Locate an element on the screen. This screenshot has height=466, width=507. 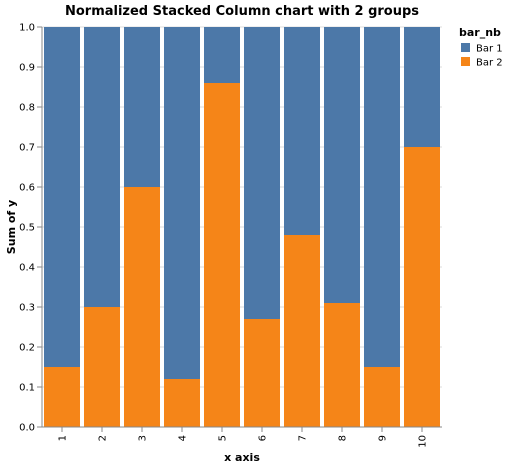
x-tick-label: 2 is located at coordinates (103, 438).